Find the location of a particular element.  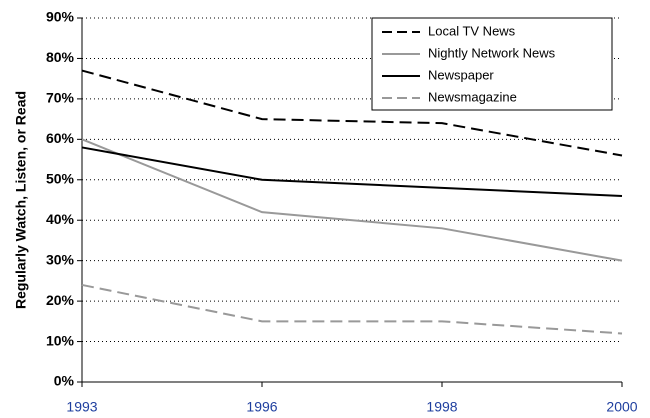

y-tick-label: 0% is located at coordinates (64, 381).